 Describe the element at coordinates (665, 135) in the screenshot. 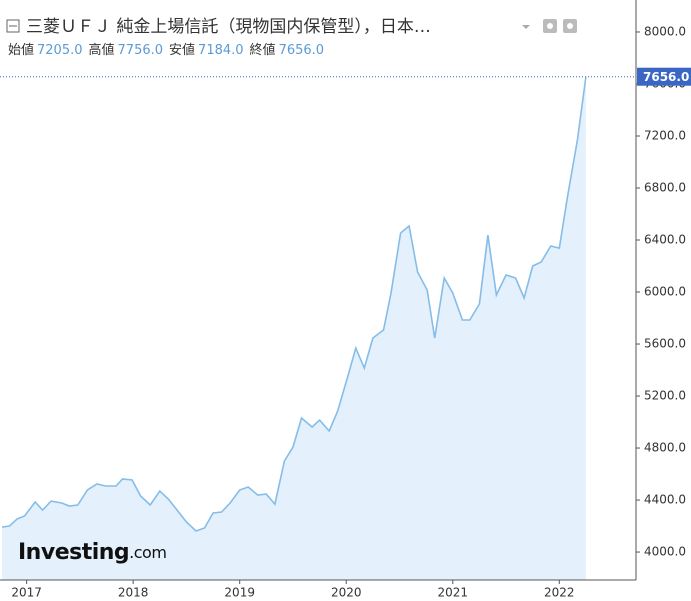

I see `y-tick-label: 7200.0` at that location.